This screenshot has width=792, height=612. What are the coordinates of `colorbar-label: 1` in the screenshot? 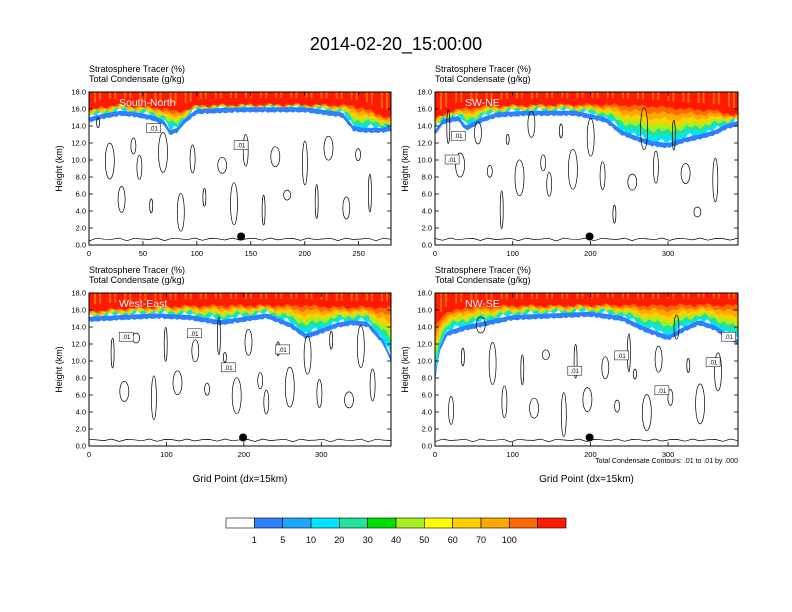 It's located at (254, 540).